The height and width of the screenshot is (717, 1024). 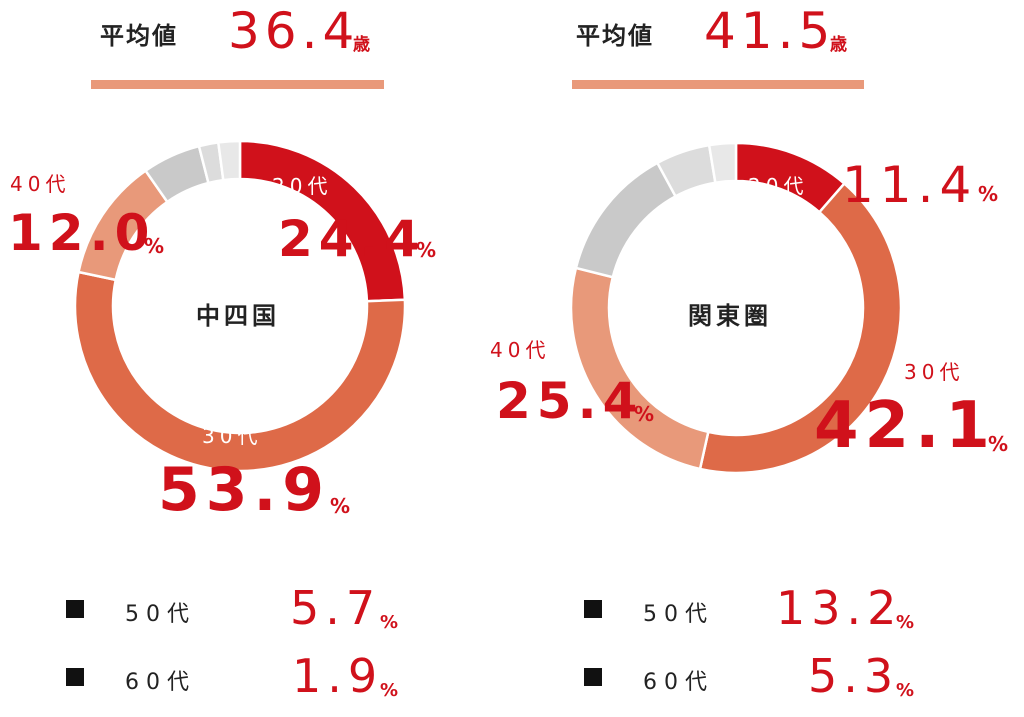 I want to click on average-value: 41.5, so click(x=770, y=31).